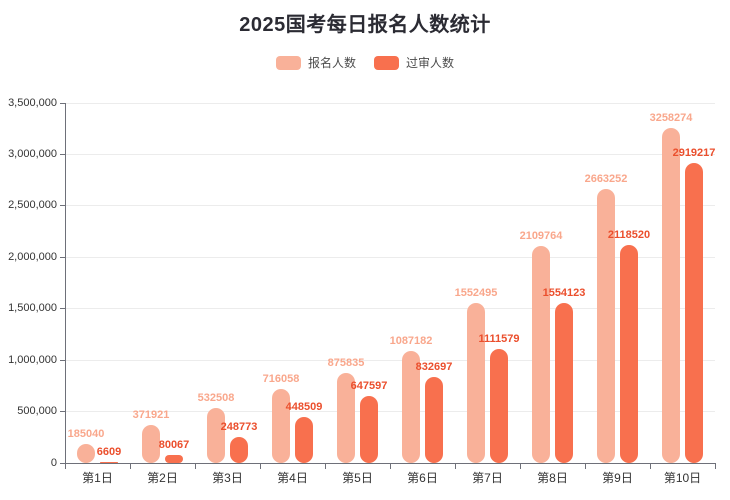  I want to click on bar-value-label: 832697, so click(434, 367).